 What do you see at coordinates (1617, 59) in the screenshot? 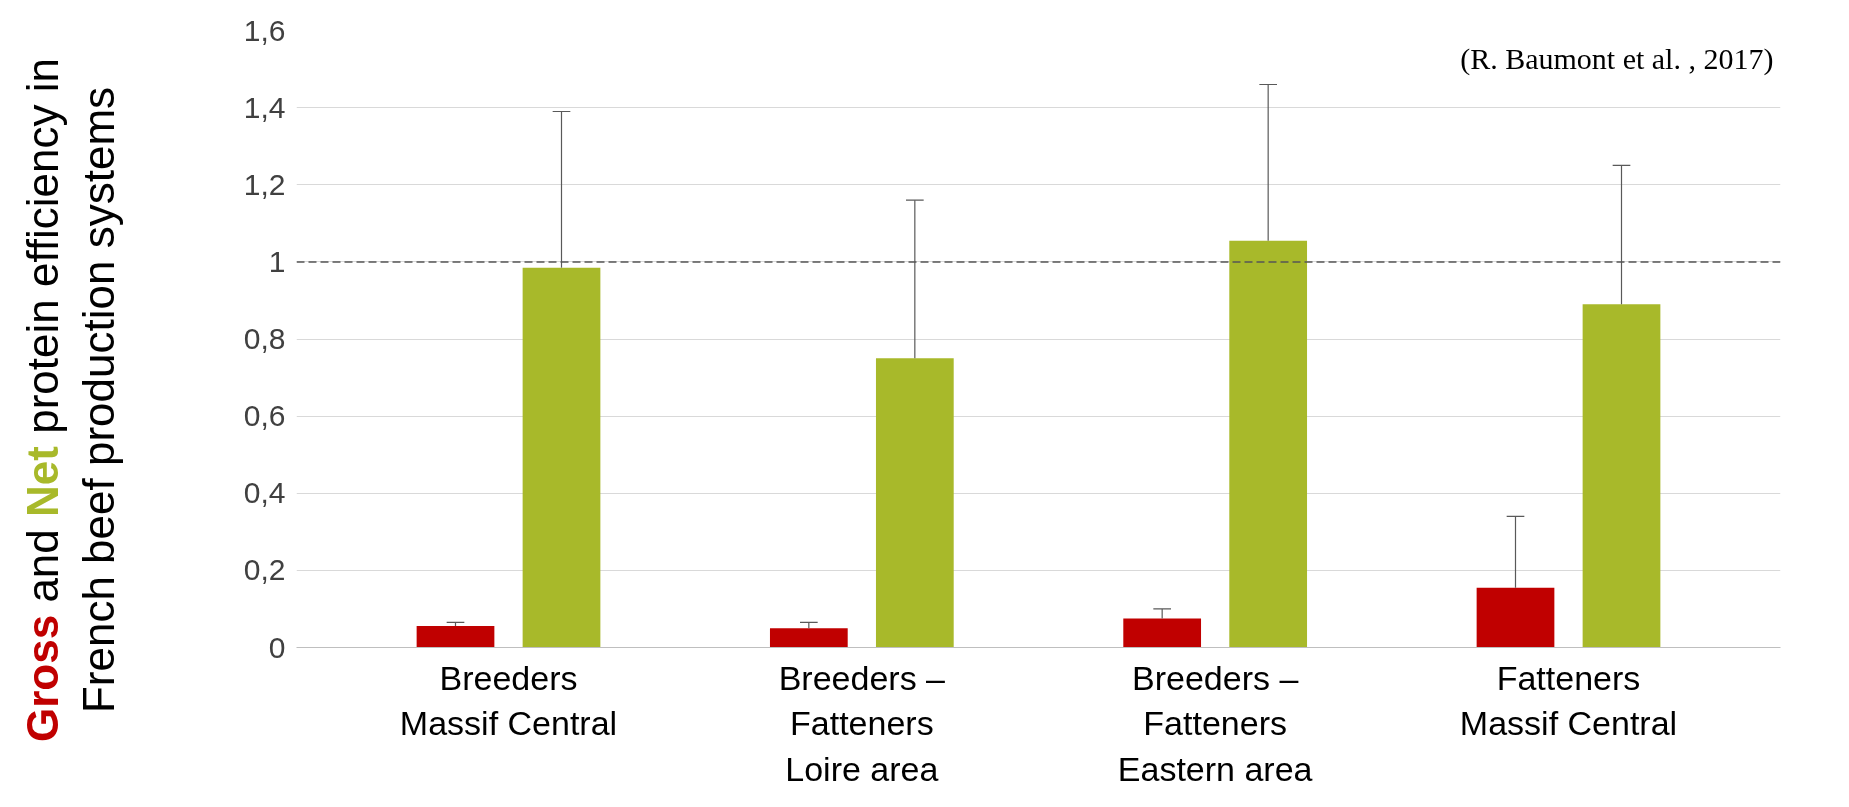
I see `annotation: (R. Baumont et al. , 2017)` at bounding box center [1617, 59].